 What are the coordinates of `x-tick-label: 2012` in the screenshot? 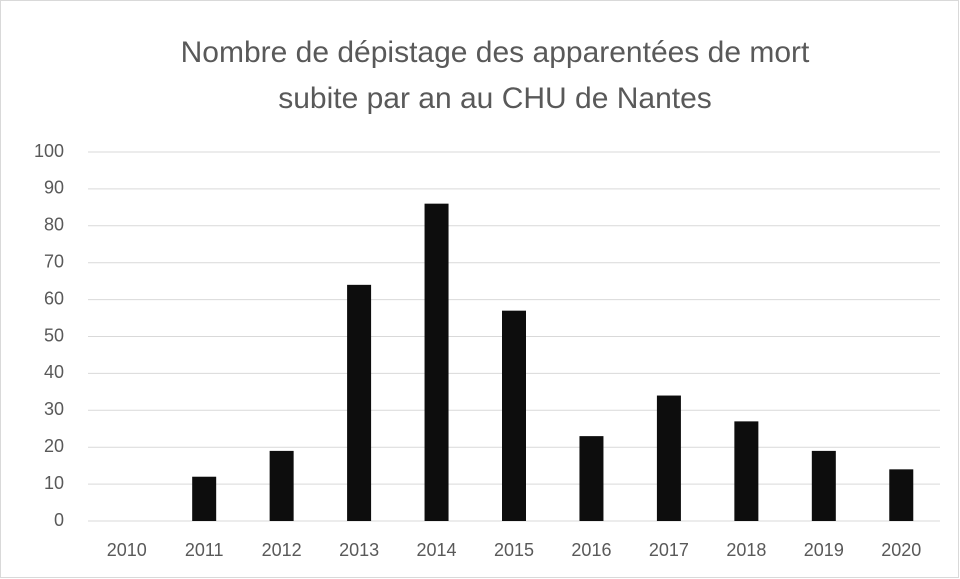 It's located at (282, 550).